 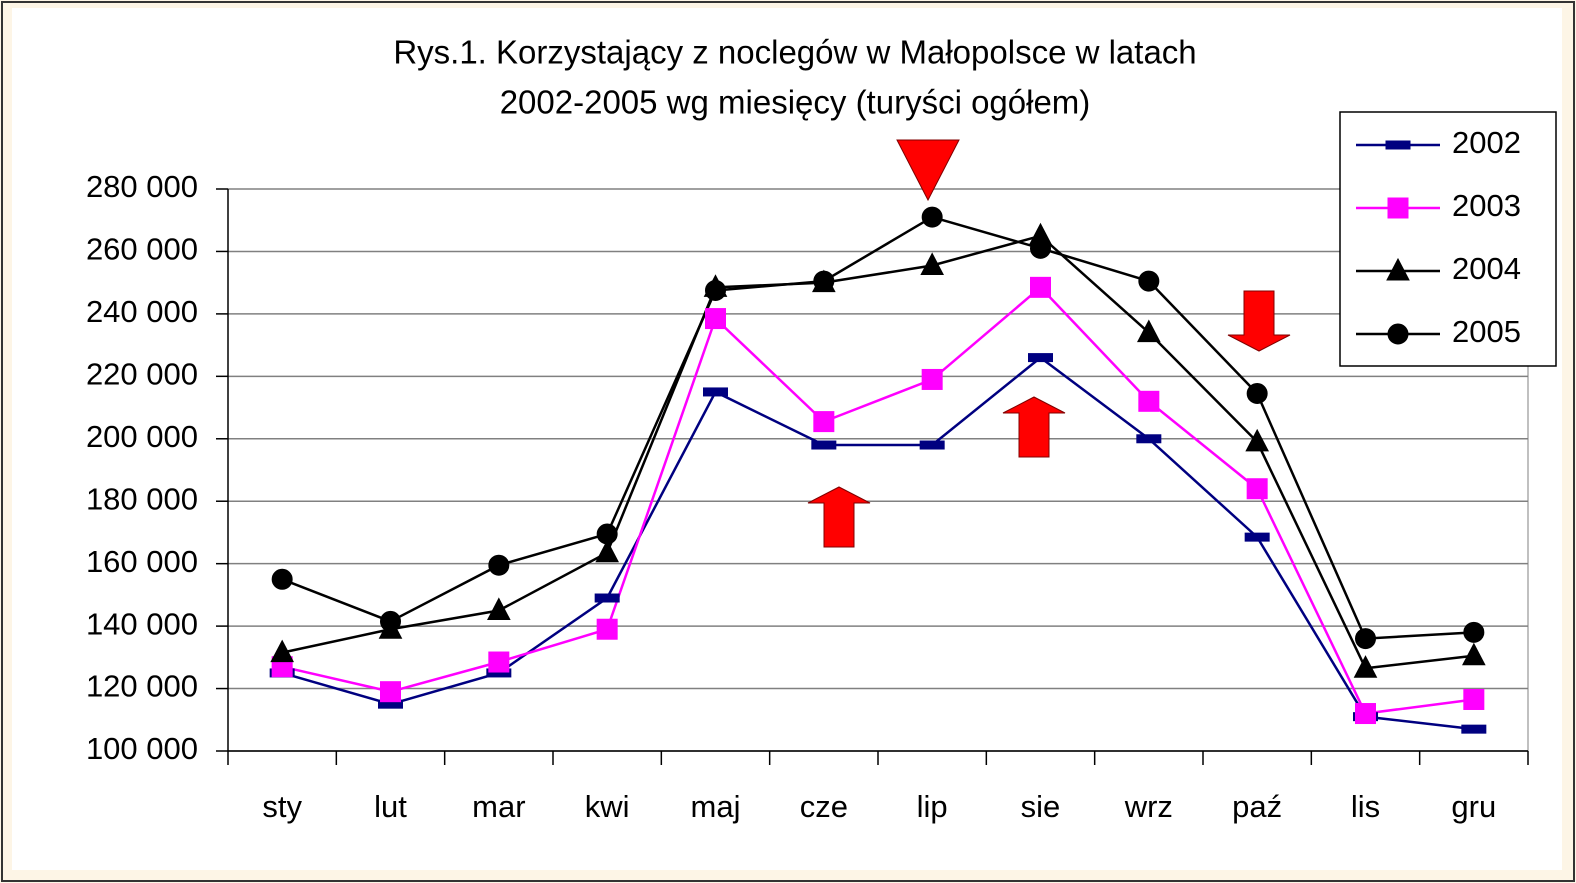 What do you see at coordinates (142, 311) in the screenshot?
I see `y-tick-label: 240 000` at bounding box center [142, 311].